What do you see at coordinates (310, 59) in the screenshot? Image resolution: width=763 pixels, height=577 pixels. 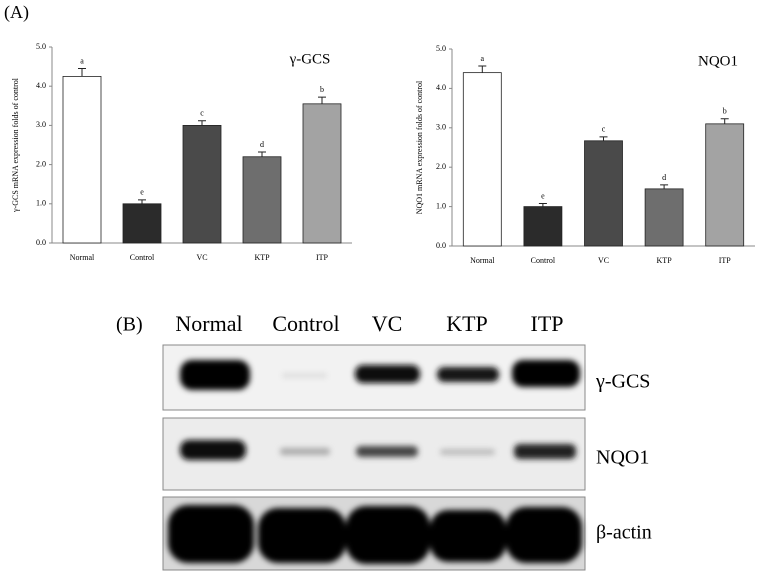 I see `chart-title: γ-GCS` at bounding box center [310, 59].